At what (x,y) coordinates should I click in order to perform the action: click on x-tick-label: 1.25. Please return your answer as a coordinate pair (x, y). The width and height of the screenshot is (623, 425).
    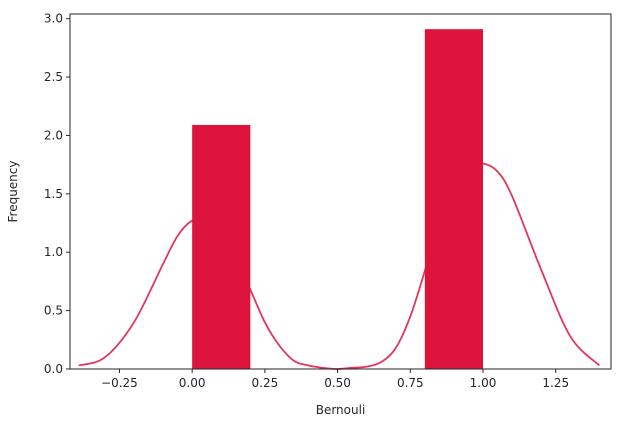
    Looking at the image, I should click on (555, 383).